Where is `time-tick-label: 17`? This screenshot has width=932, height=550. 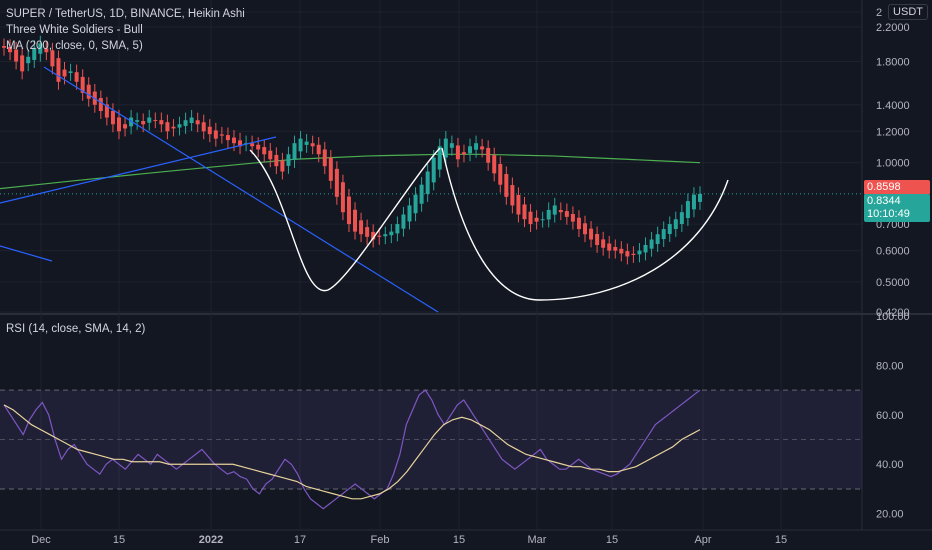
time-tick-label: 17 is located at coordinates (300, 540).